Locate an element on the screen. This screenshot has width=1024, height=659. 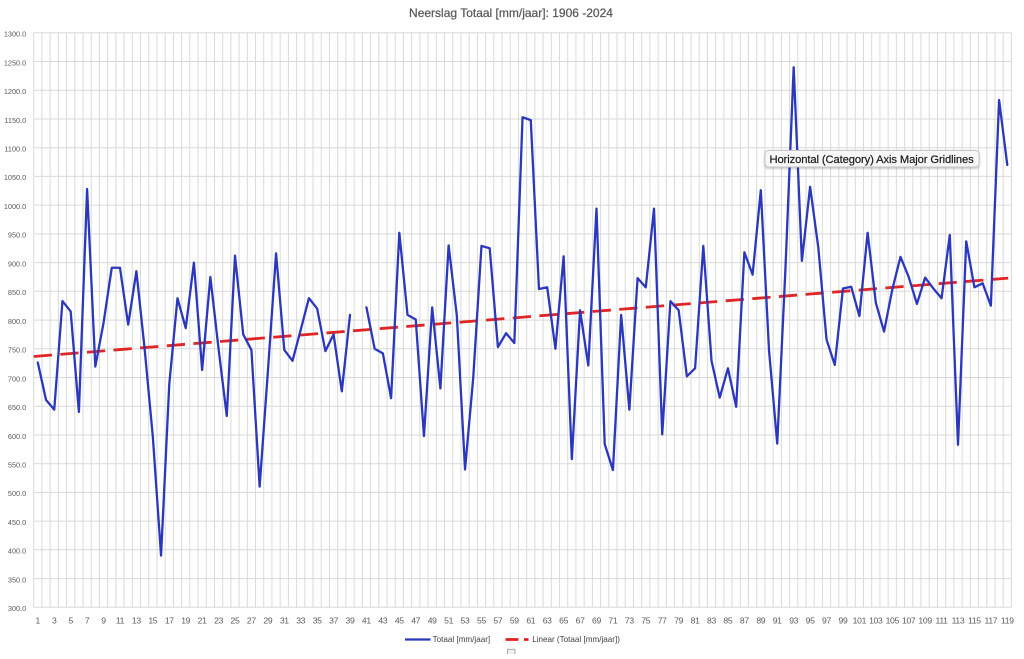
svg-text: 1300.0 is located at coordinates (15, 34).